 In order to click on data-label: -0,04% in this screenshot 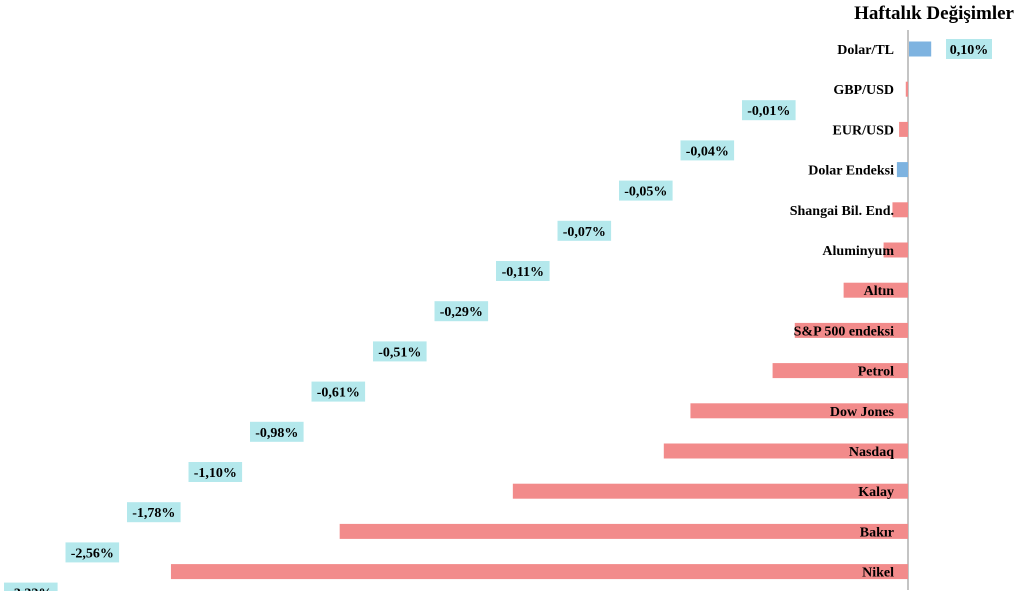, I will do `click(707, 150)`.